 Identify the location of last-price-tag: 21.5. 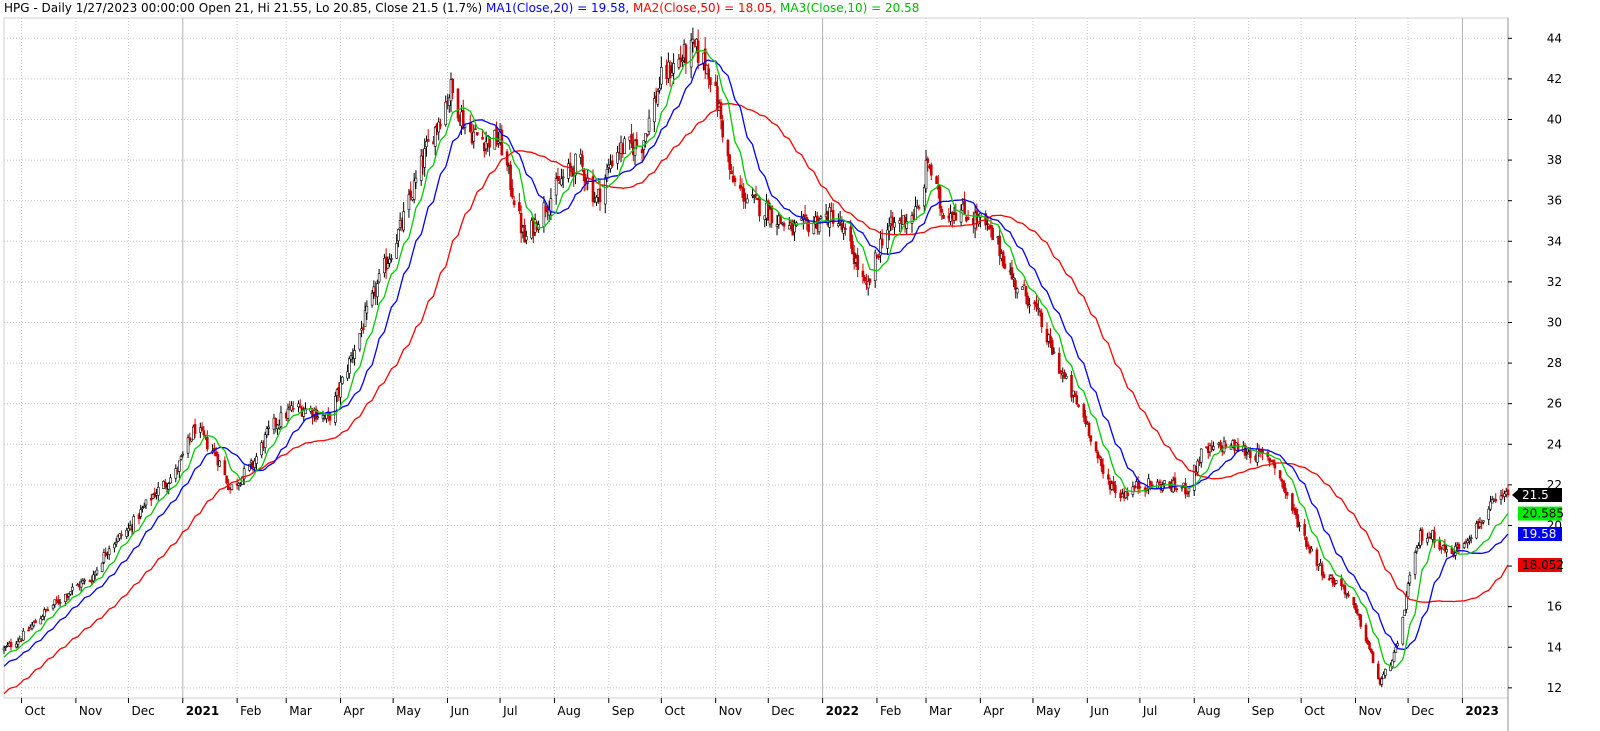
(1537, 495).